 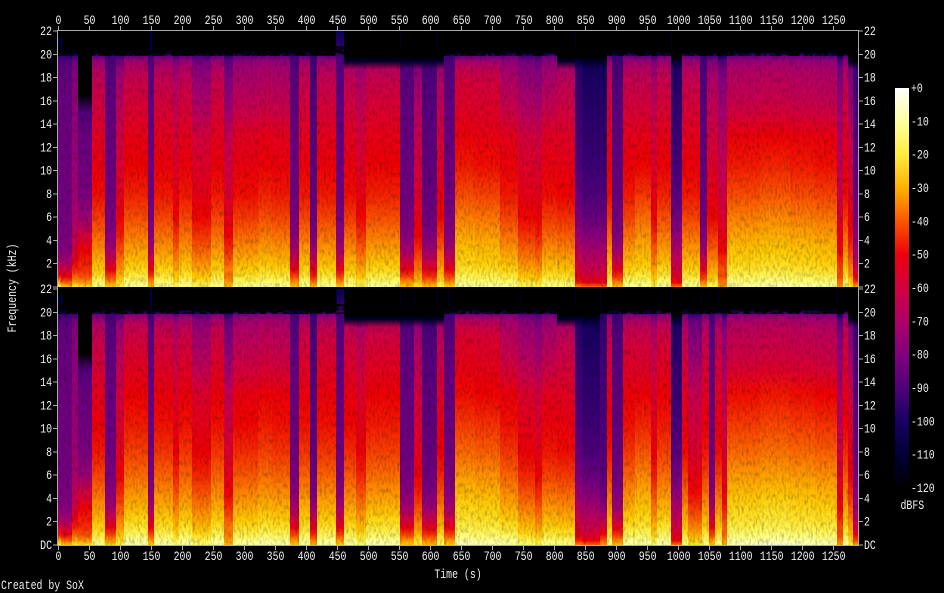 What do you see at coordinates (917, 89) in the screenshot?
I see `svg-text: +0` at bounding box center [917, 89].